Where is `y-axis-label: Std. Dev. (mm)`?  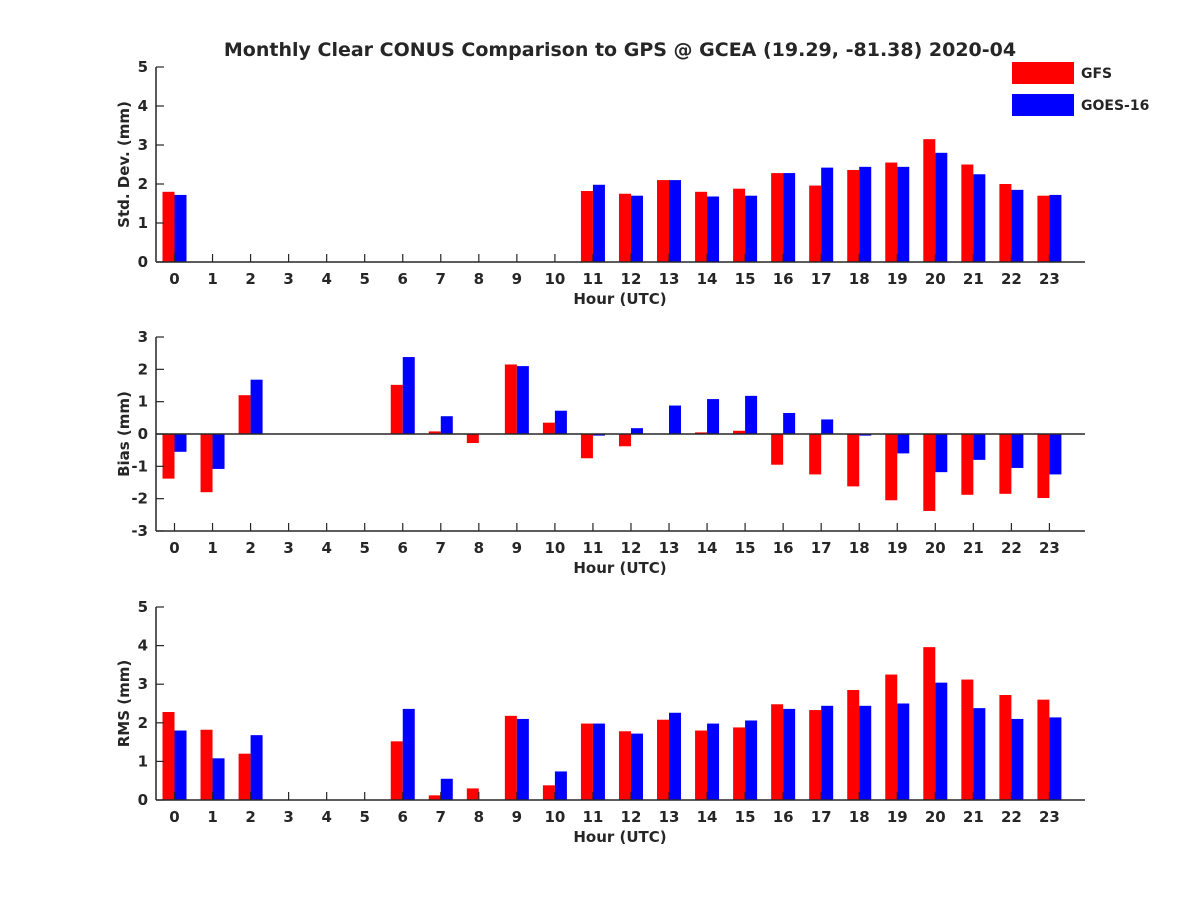
y-axis-label: Std. Dev. (mm) is located at coordinates (124, 164).